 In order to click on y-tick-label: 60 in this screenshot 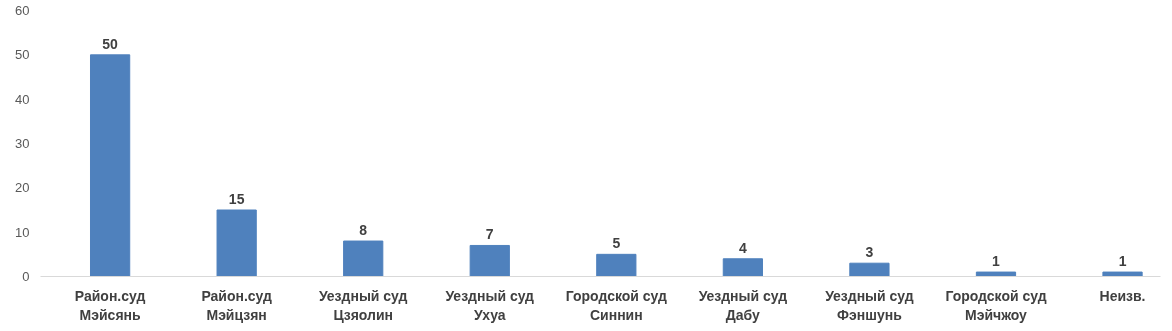, I will do `click(22, 10)`.